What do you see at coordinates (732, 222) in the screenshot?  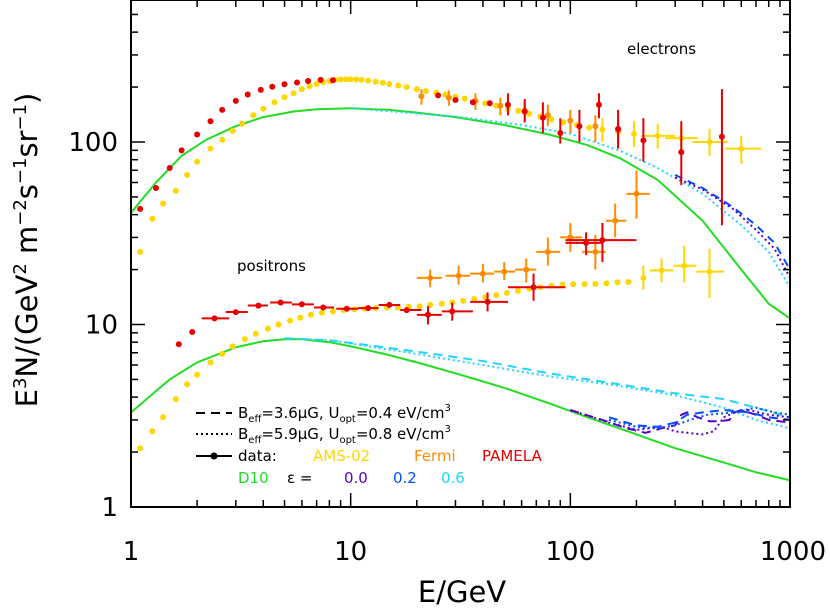 I see `series-line-blue-electrons-dashed` at bounding box center [732, 222].